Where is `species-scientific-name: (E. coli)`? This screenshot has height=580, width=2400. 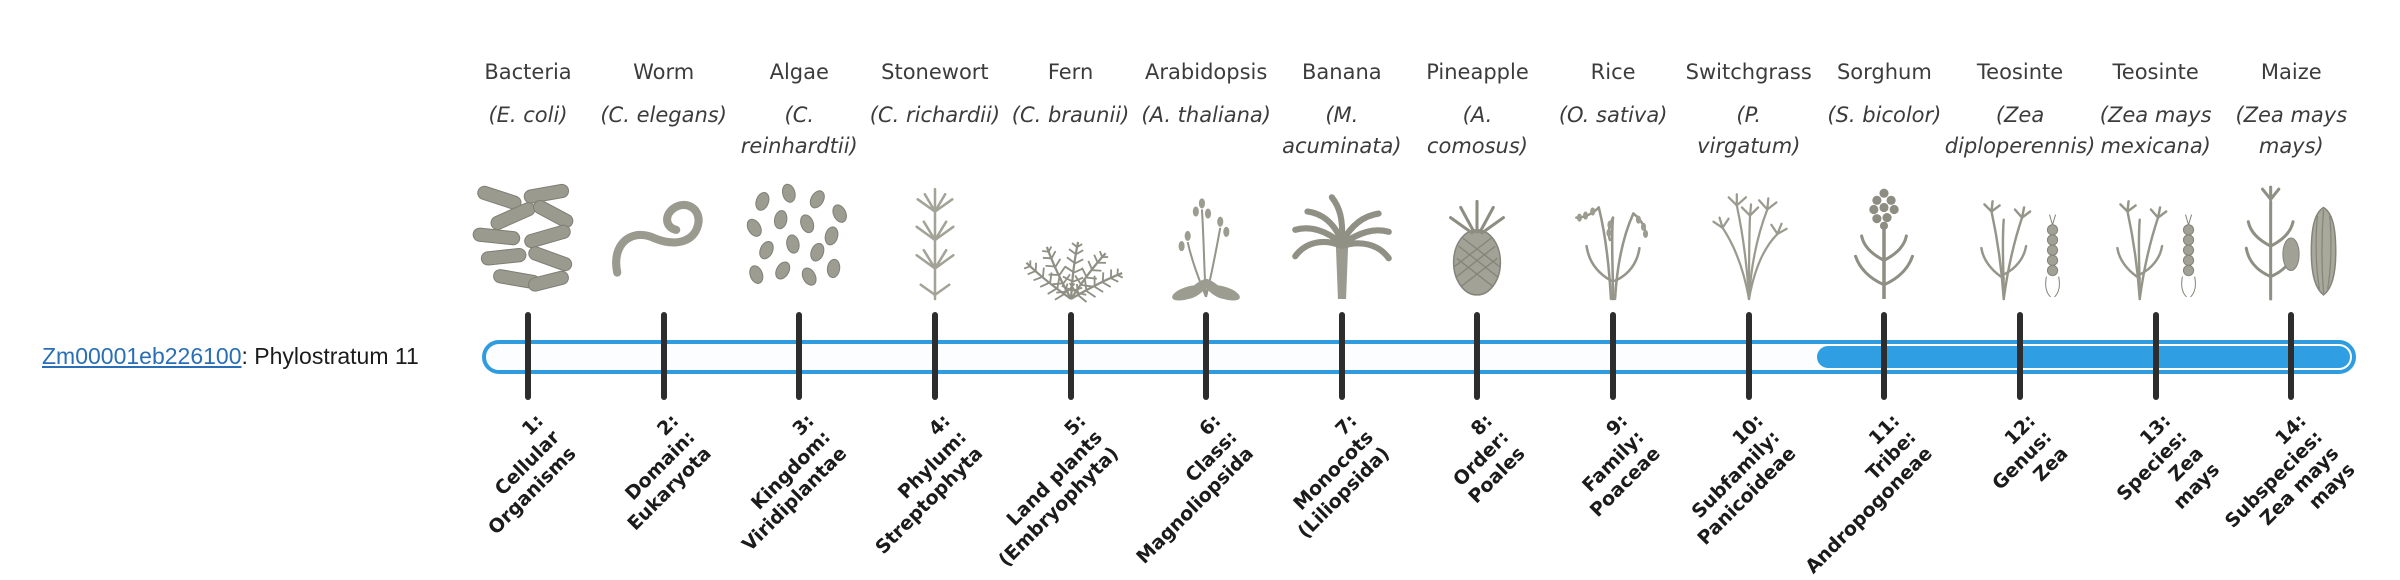 species-scientific-name: (E. coli) is located at coordinates (528, 115).